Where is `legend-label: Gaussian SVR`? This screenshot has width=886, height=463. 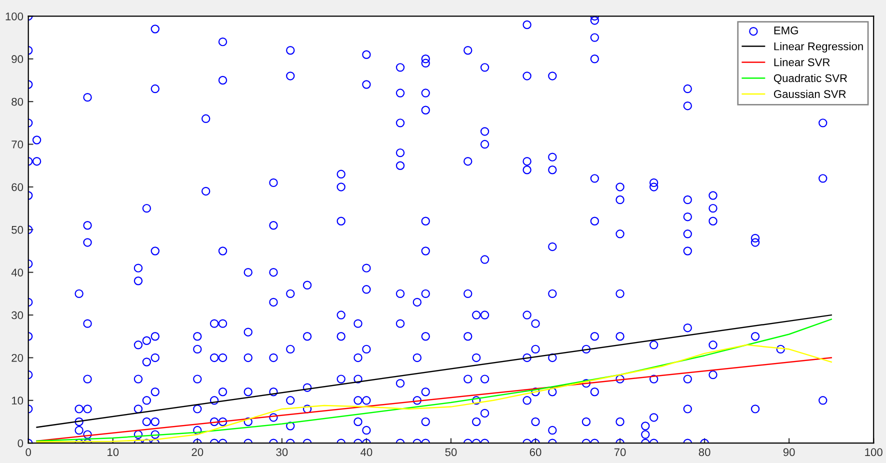
legend-label: Gaussian SVR is located at coordinates (810, 94).